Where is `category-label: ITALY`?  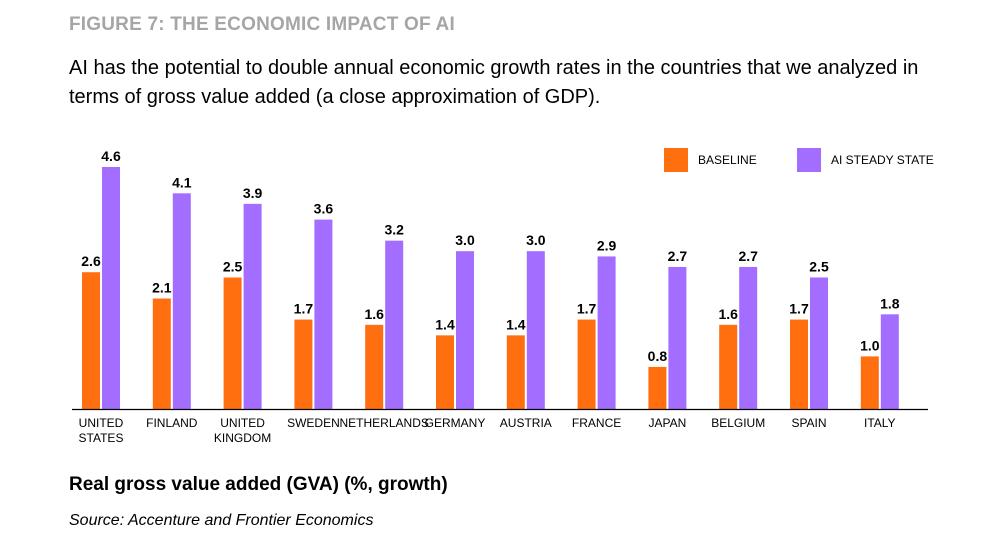 category-label: ITALY is located at coordinates (880, 423).